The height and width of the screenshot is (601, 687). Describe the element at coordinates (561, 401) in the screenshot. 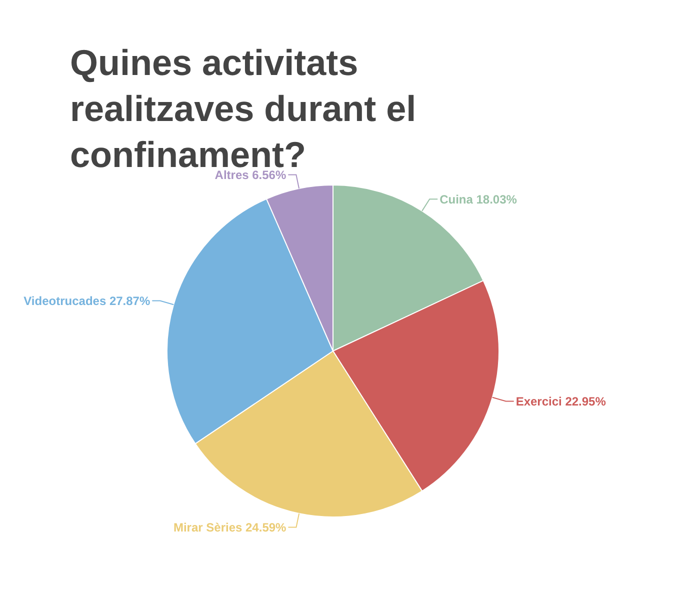

I see `slice-label: Exercici 22.95%` at that location.